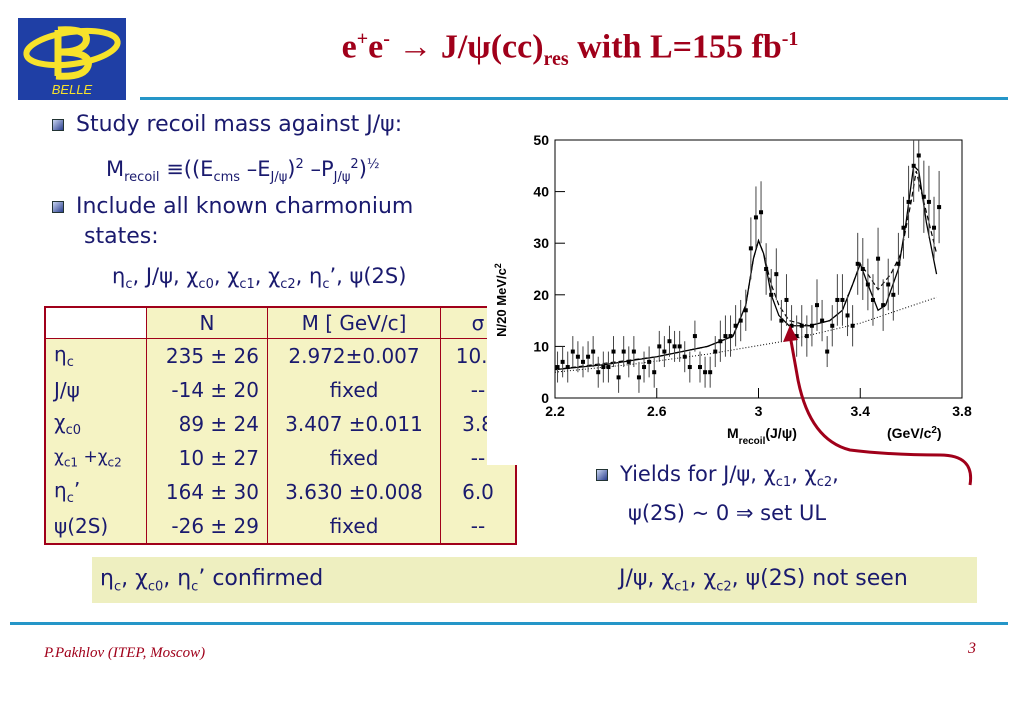  I want to click on table-row: J/ψ -14 ± 20 fixed --, so click(280, 390).